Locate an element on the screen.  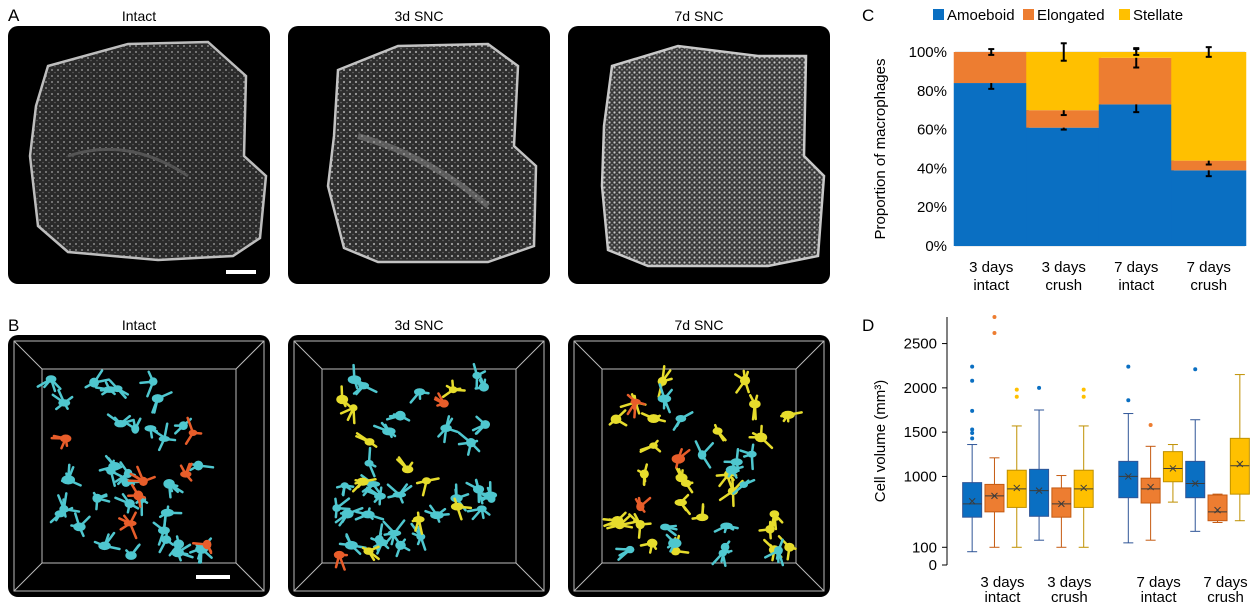
y-tick-label: 2000 is located at coordinates (920, 388).